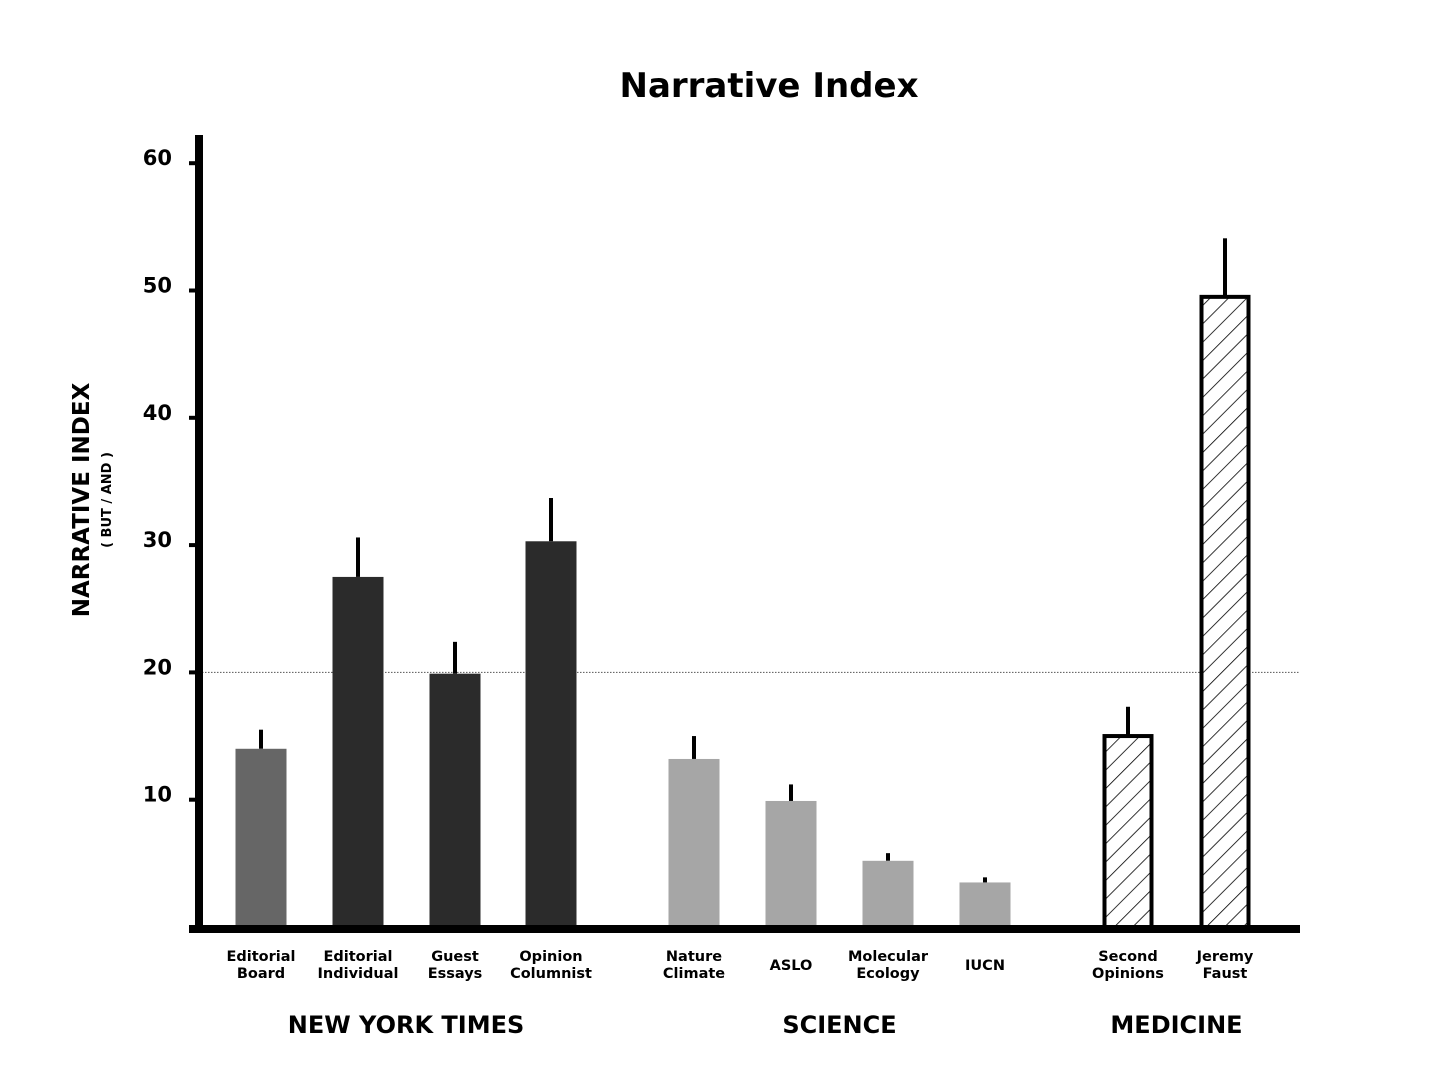 This screenshot has height=1068, width=1456. Describe the element at coordinates (455, 957) in the screenshot. I see `category-label-guest-essays: Guest` at that location.